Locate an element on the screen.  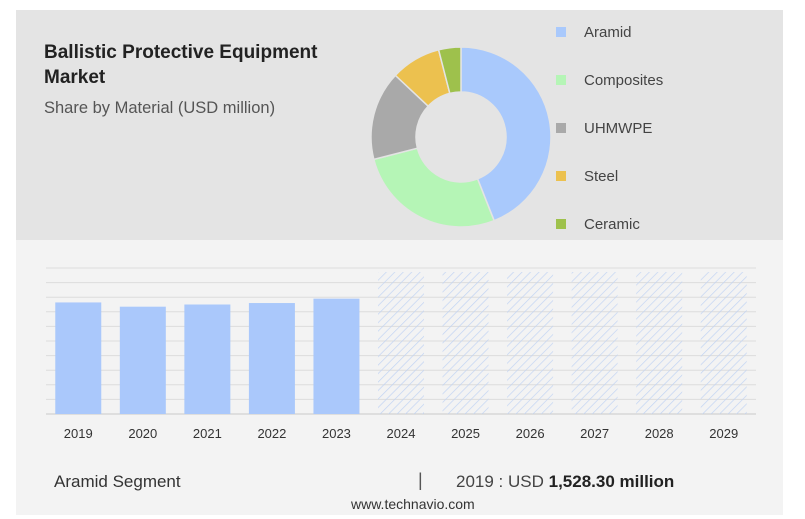
bar-2021 is located at coordinates (207, 359).